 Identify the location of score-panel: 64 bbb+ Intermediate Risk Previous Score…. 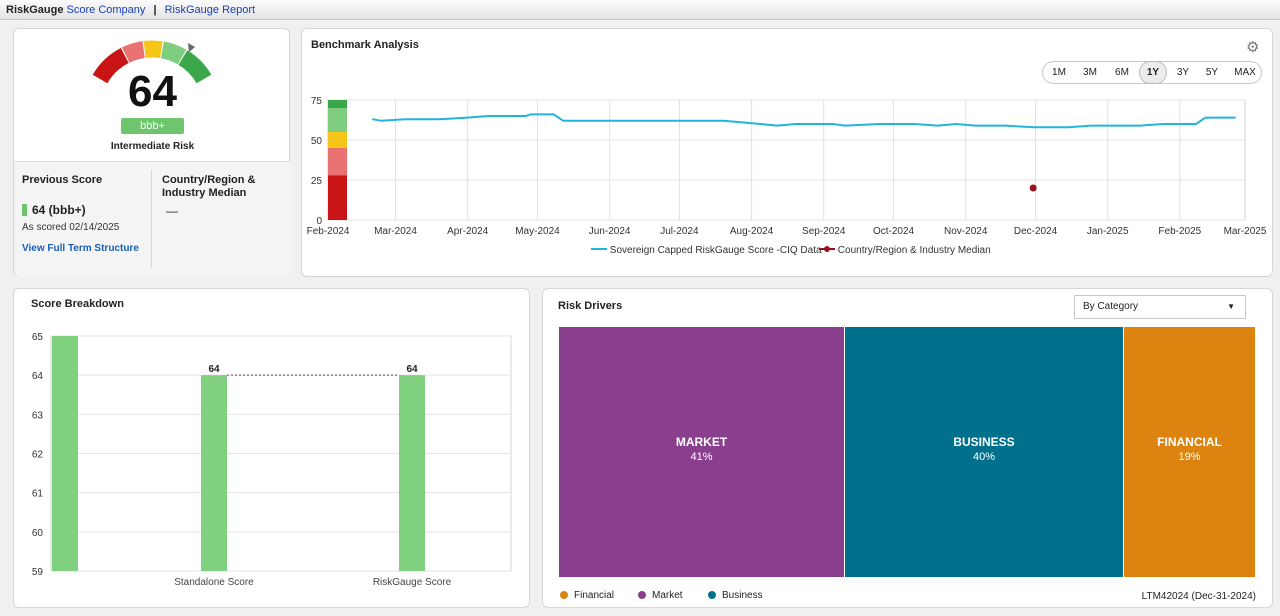
(152, 152).